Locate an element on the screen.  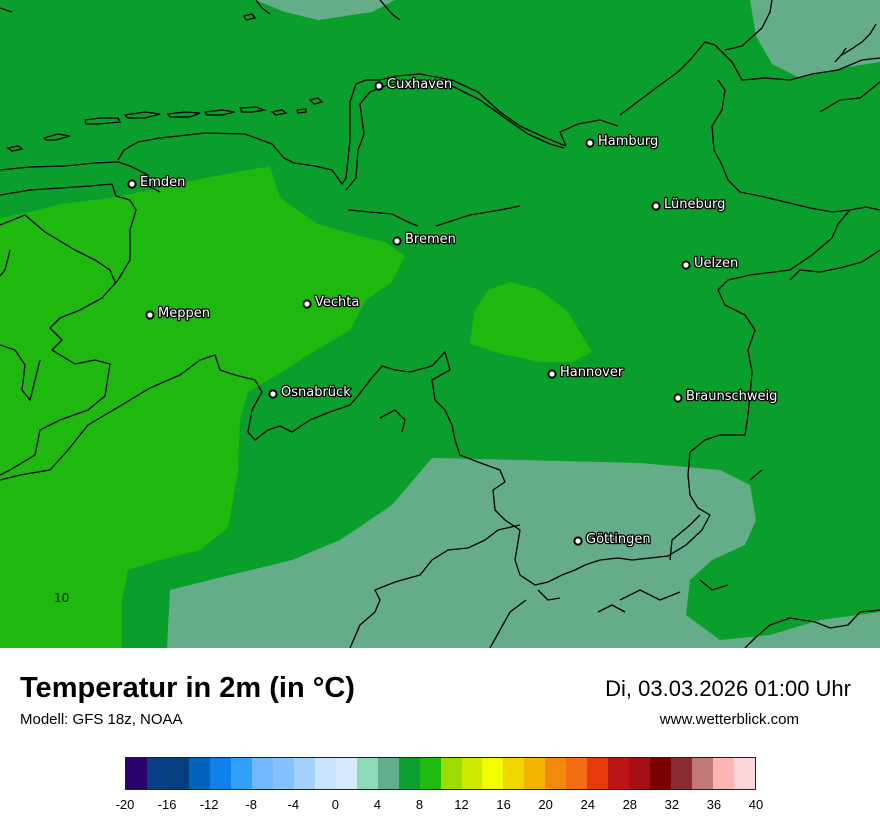
website-link: www.wetterblick.com is located at coordinates (729, 719).